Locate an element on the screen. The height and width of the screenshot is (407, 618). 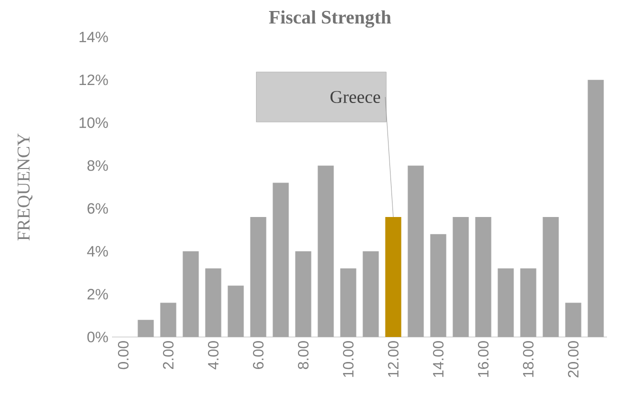
x-tick-label: 14.00 is located at coordinates (438, 359).